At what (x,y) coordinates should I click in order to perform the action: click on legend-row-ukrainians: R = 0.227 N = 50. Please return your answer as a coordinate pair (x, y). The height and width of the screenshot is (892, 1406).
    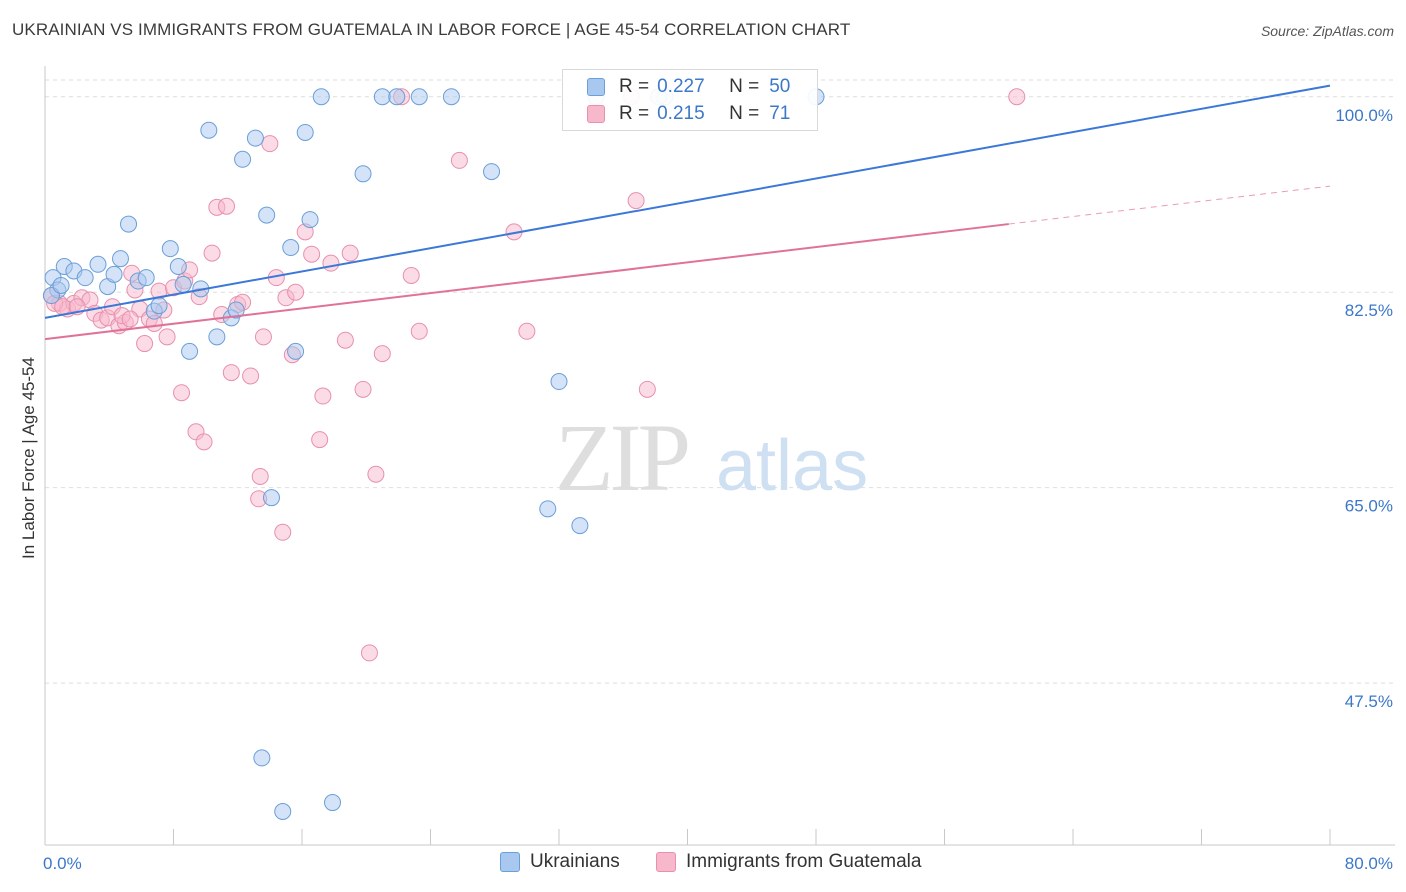
    Looking at the image, I should click on (688, 87).